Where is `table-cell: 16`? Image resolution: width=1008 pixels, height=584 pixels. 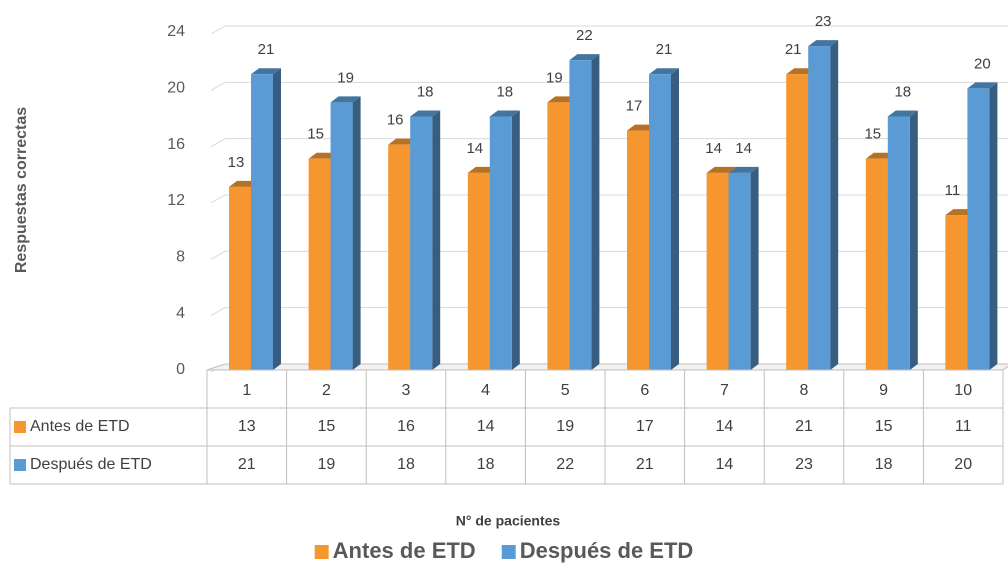
table-cell: 16 is located at coordinates (406, 426).